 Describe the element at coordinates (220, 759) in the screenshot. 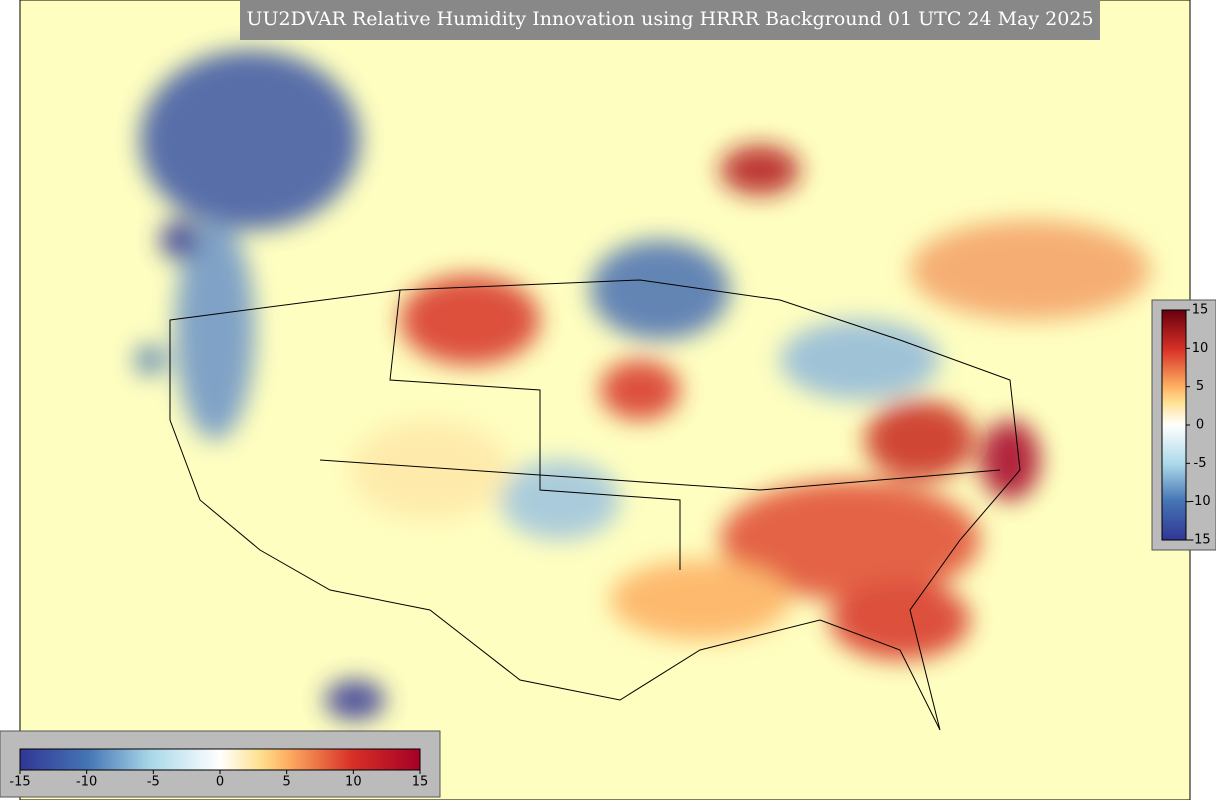

I see `horizontal-colorbar` at that location.